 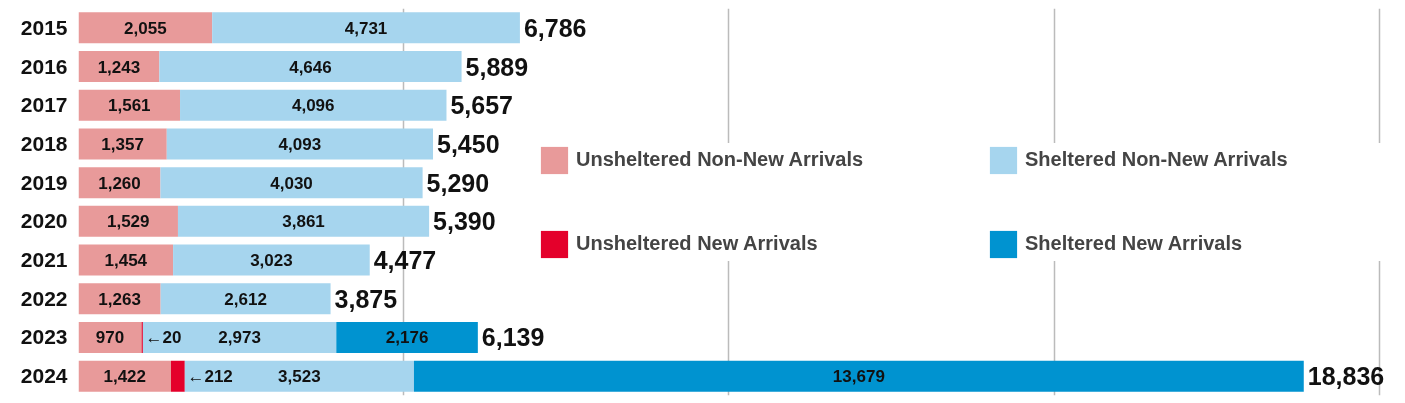 What do you see at coordinates (697, 243) in the screenshot?
I see `legend-label: Unsheltered New Arrivals` at bounding box center [697, 243].